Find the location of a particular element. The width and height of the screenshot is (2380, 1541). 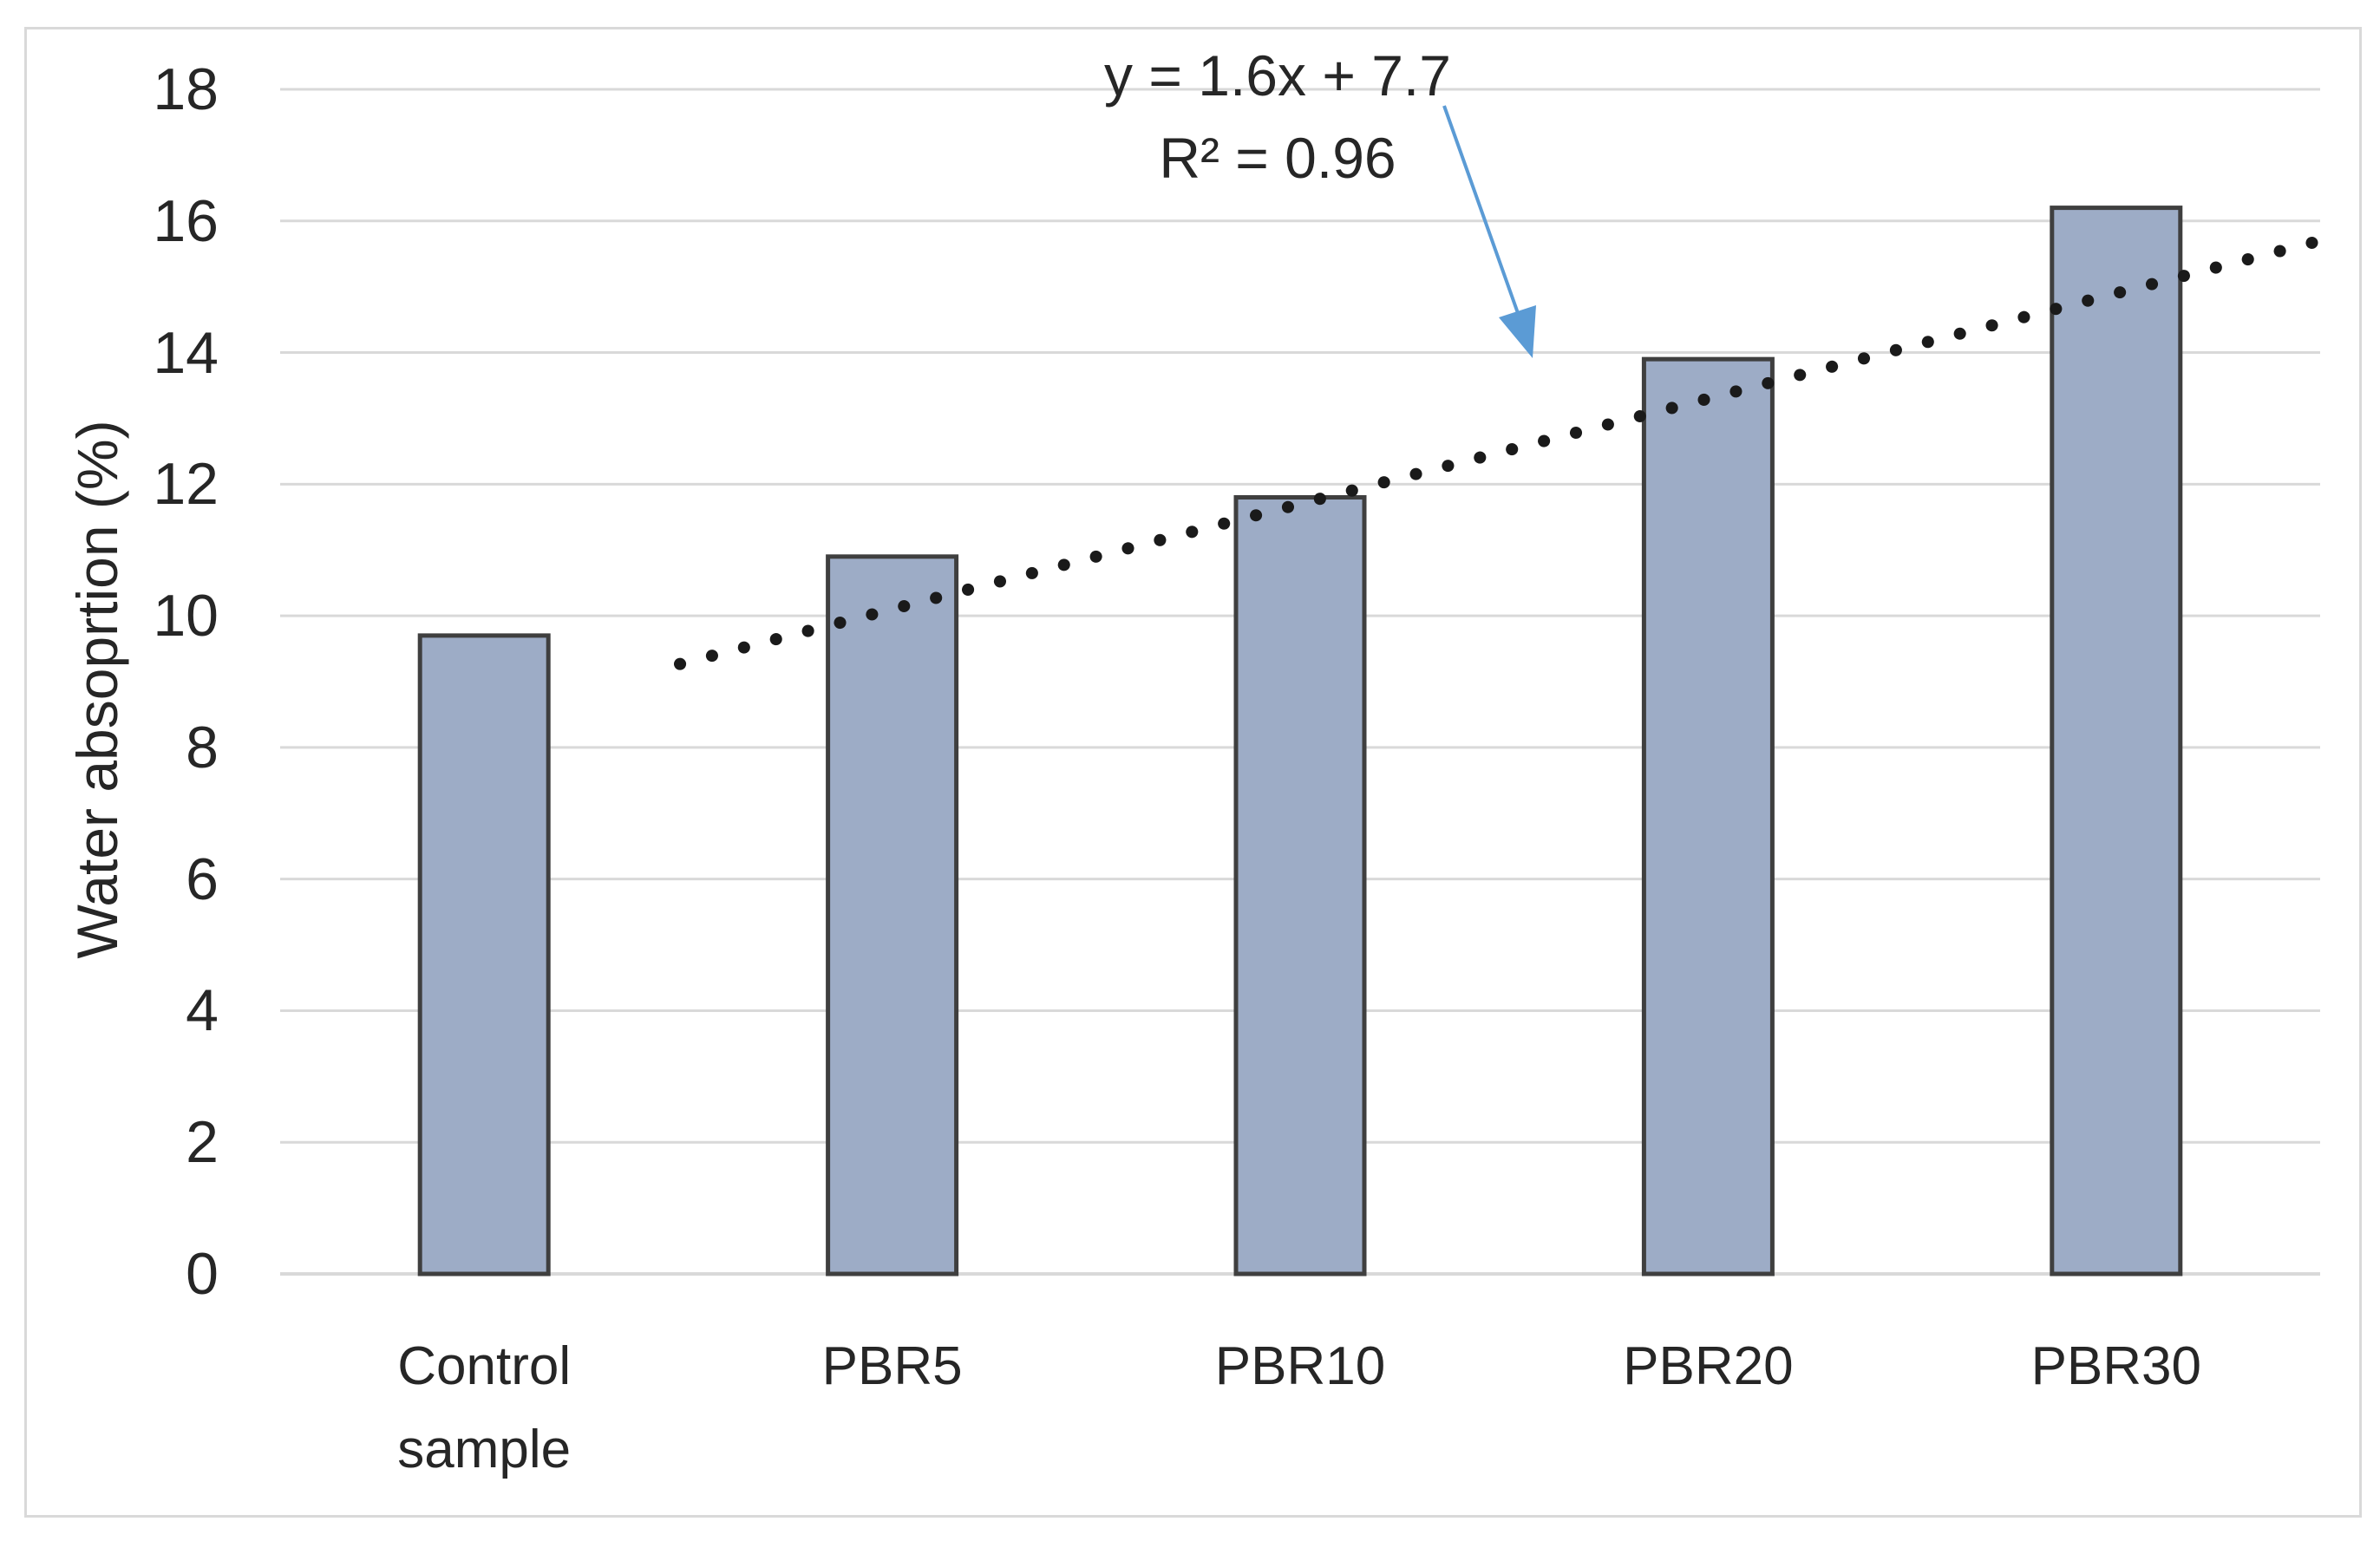

trendline-annotation: y = 1.6x + 7.7 R² = 0.96 is located at coordinates (1277, 117).